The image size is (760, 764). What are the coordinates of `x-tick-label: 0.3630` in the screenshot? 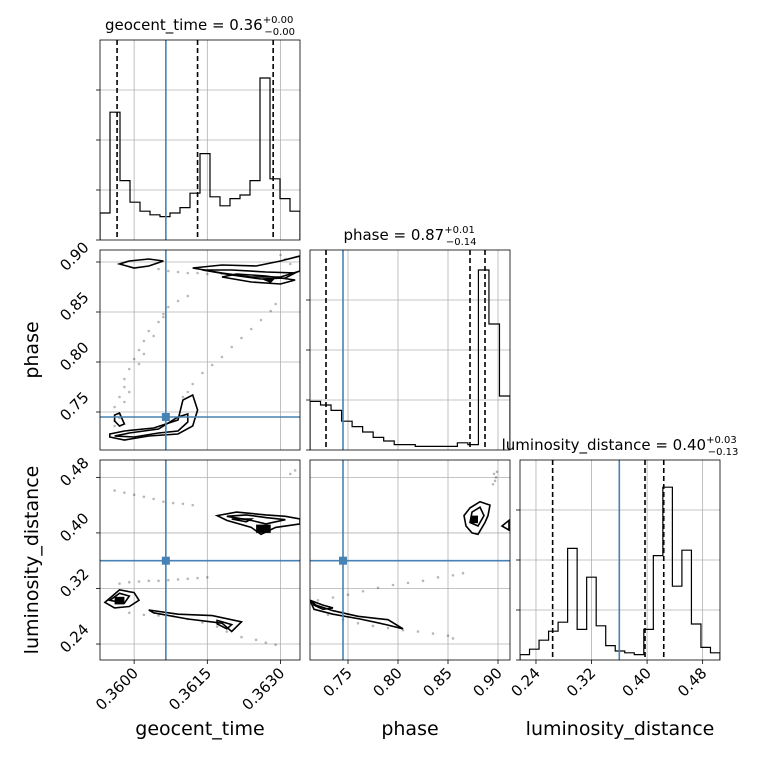 It's located at (263, 689).